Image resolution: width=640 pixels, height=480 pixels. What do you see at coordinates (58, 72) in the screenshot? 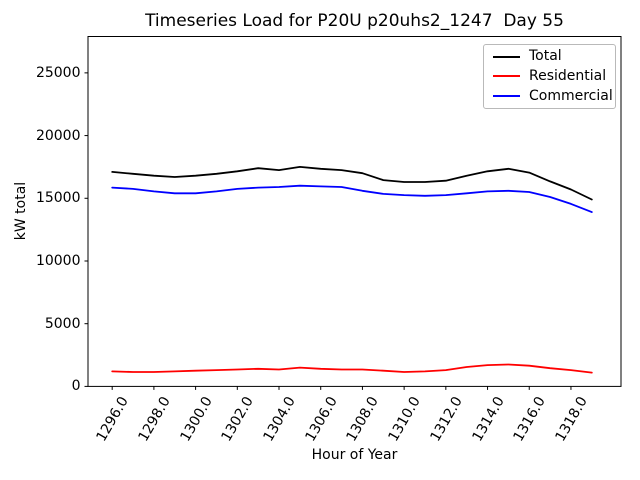
I see `y-tick-label: 25000` at bounding box center [58, 72].